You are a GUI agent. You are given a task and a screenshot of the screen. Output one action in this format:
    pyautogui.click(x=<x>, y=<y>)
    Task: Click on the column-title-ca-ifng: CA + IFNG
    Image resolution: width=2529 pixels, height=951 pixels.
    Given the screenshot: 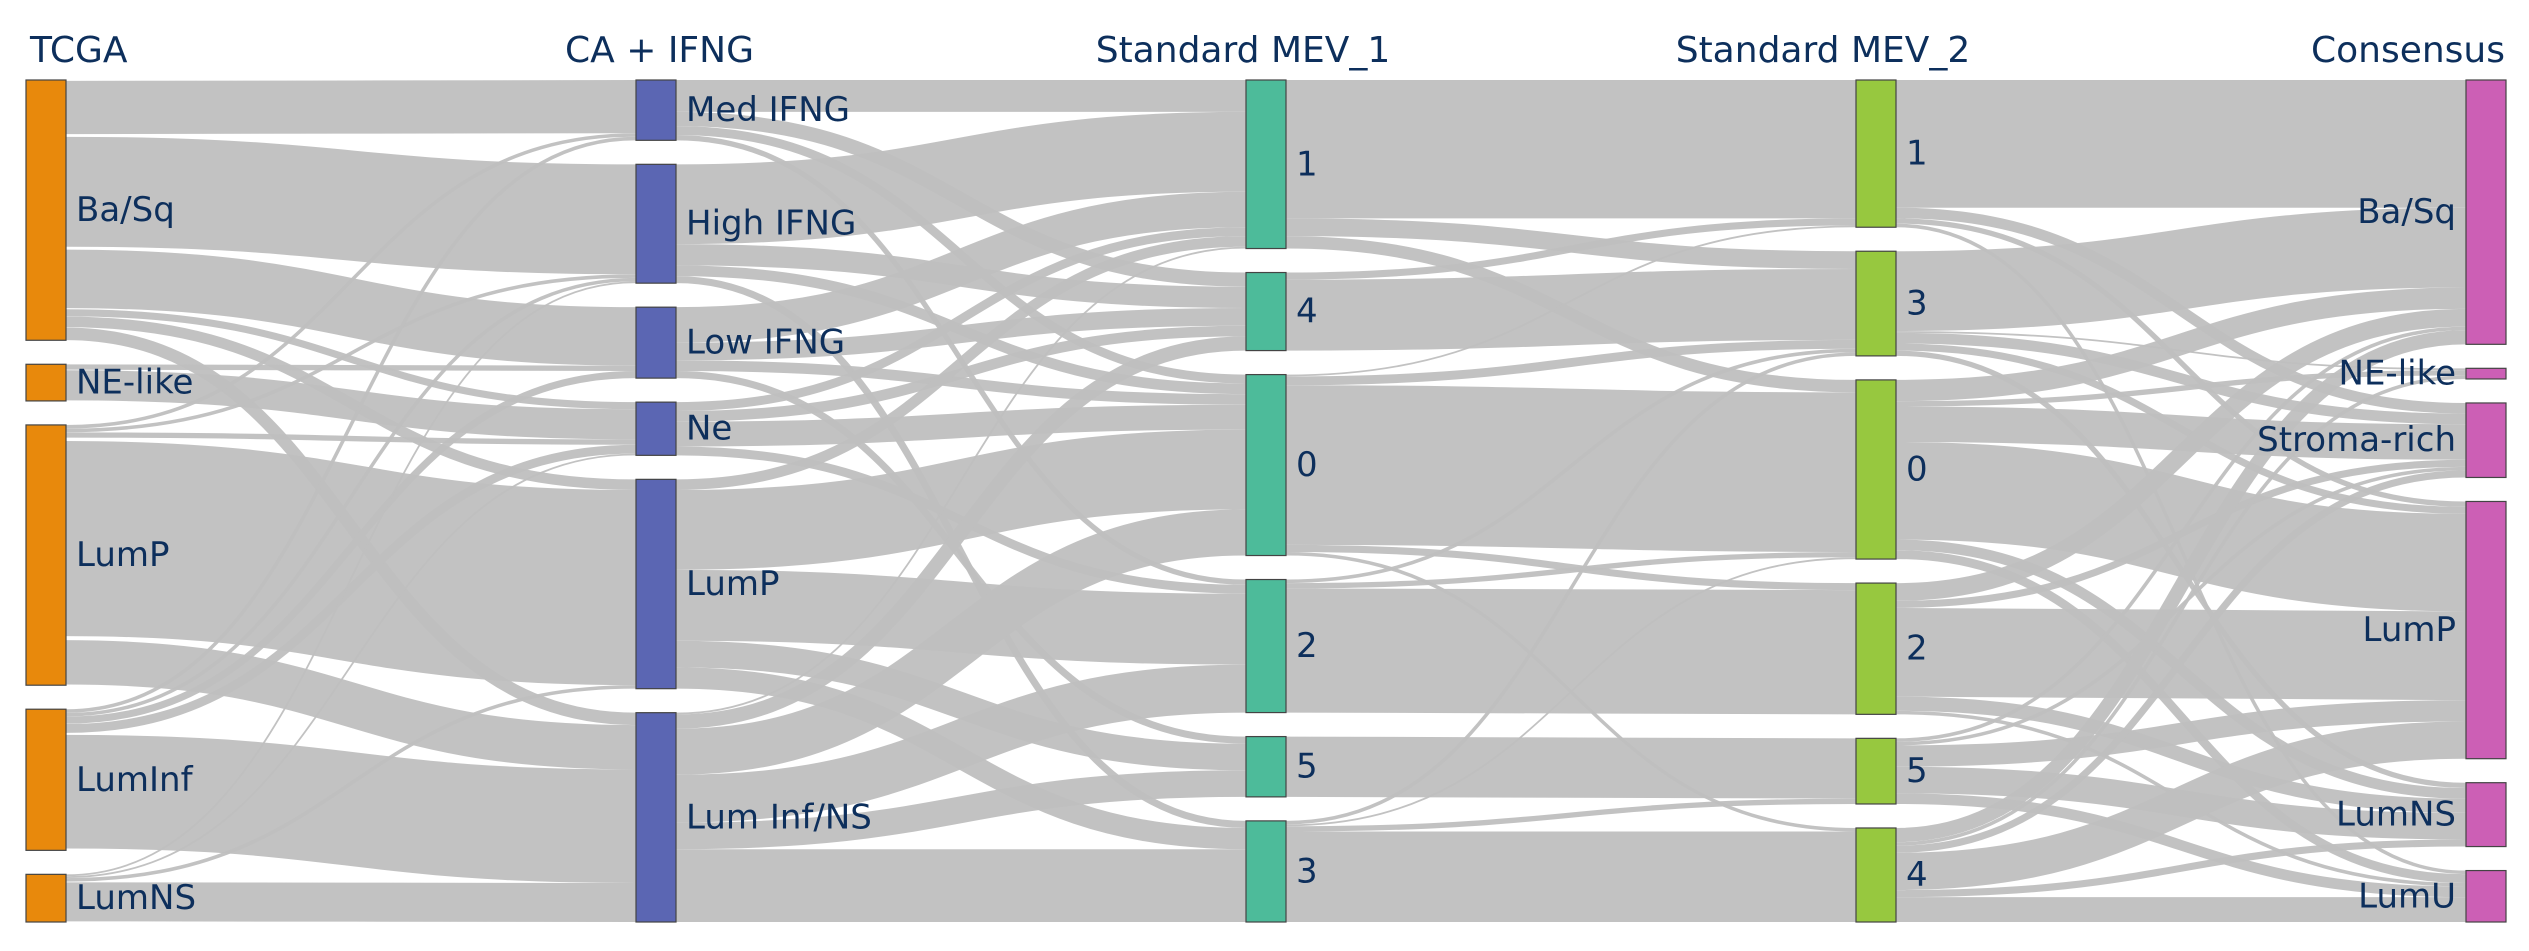 What is the action you would take?
    pyautogui.click(x=659, y=50)
    